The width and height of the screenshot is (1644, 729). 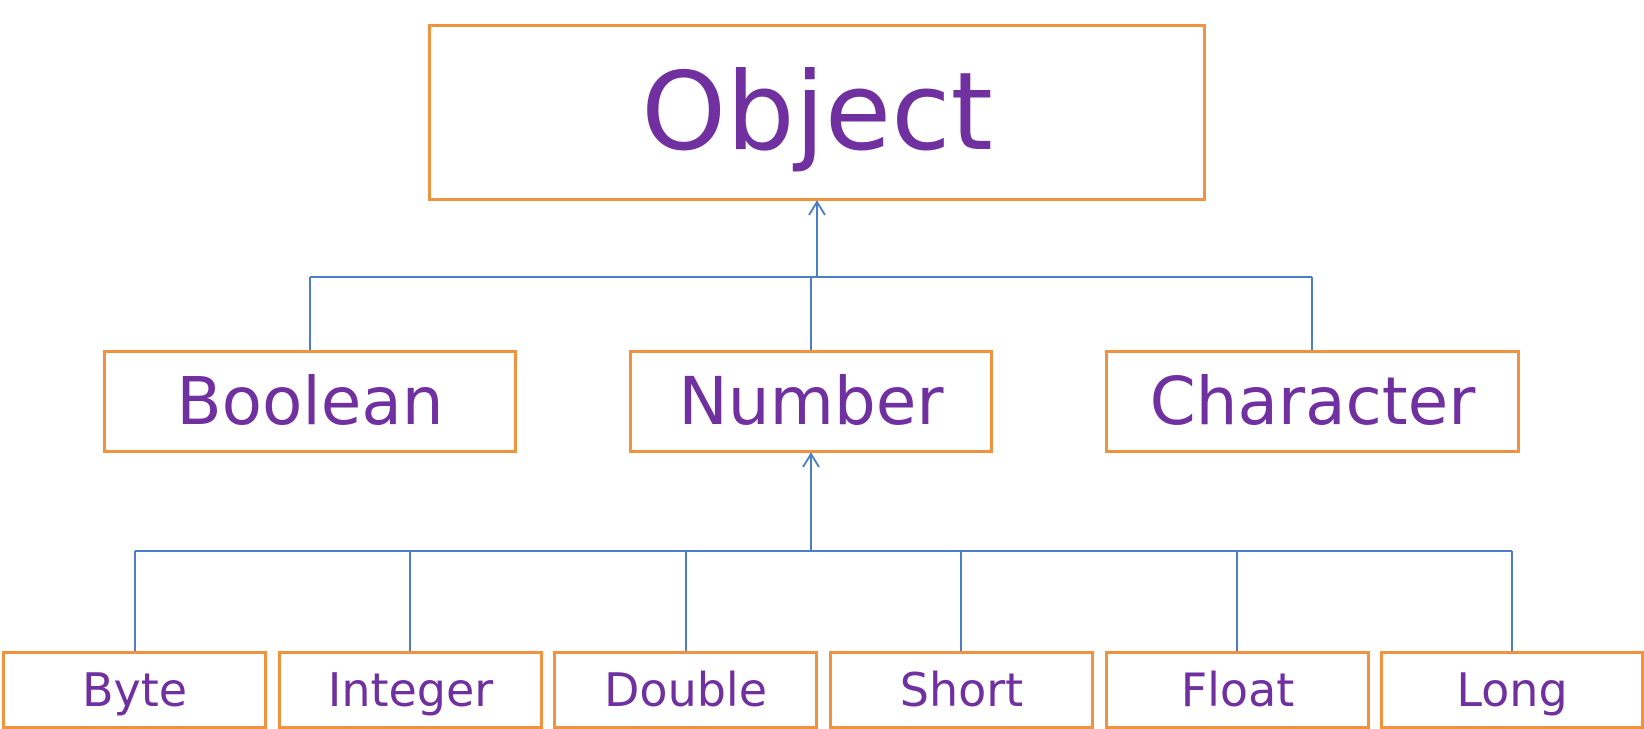 What do you see at coordinates (1237, 690) in the screenshot?
I see `node-float: Float` at bounding box center [1237, 690].